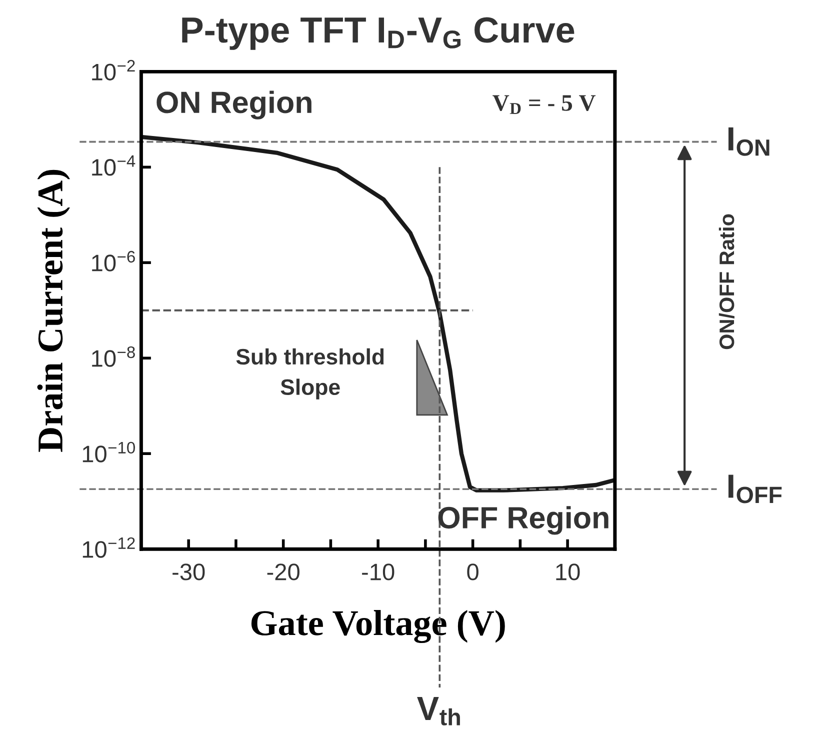 This screenshot has width=821, height=739. I want to click on y-tick-label: 10$^{−8}$, so click(113, 356).